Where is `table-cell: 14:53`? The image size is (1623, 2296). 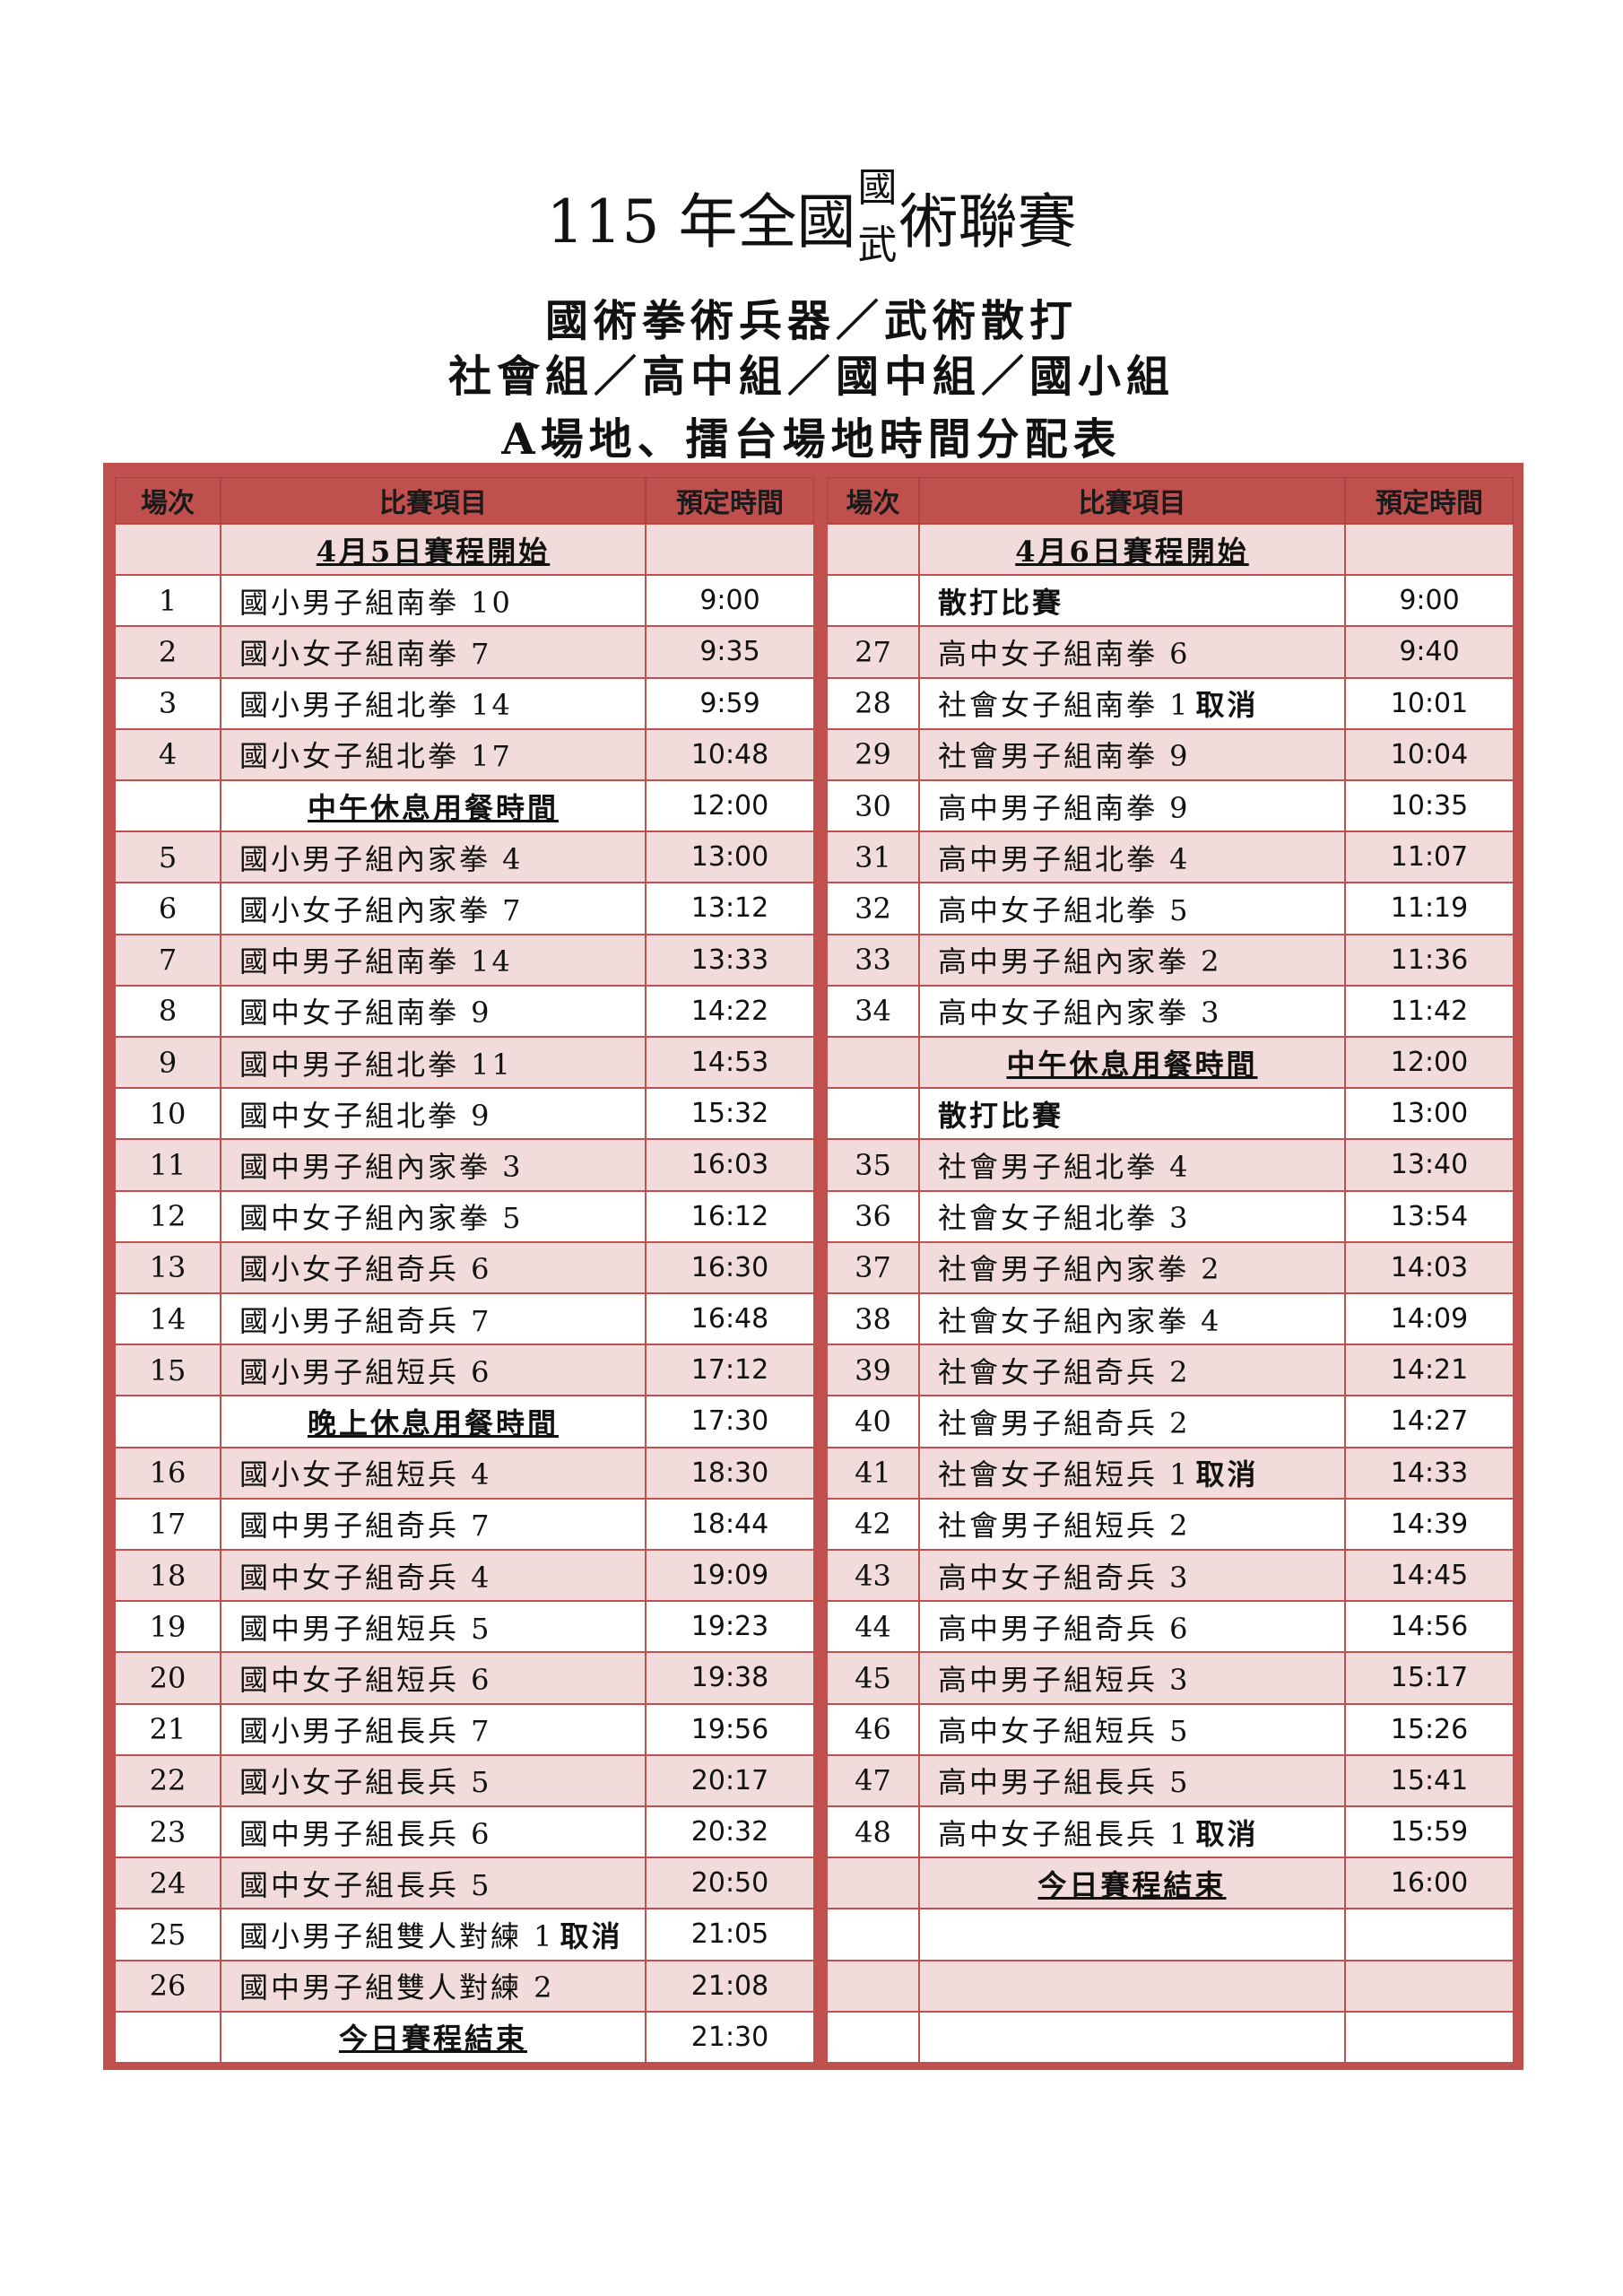 table-cell: 14:53 is located at coordinates (730, 1063).